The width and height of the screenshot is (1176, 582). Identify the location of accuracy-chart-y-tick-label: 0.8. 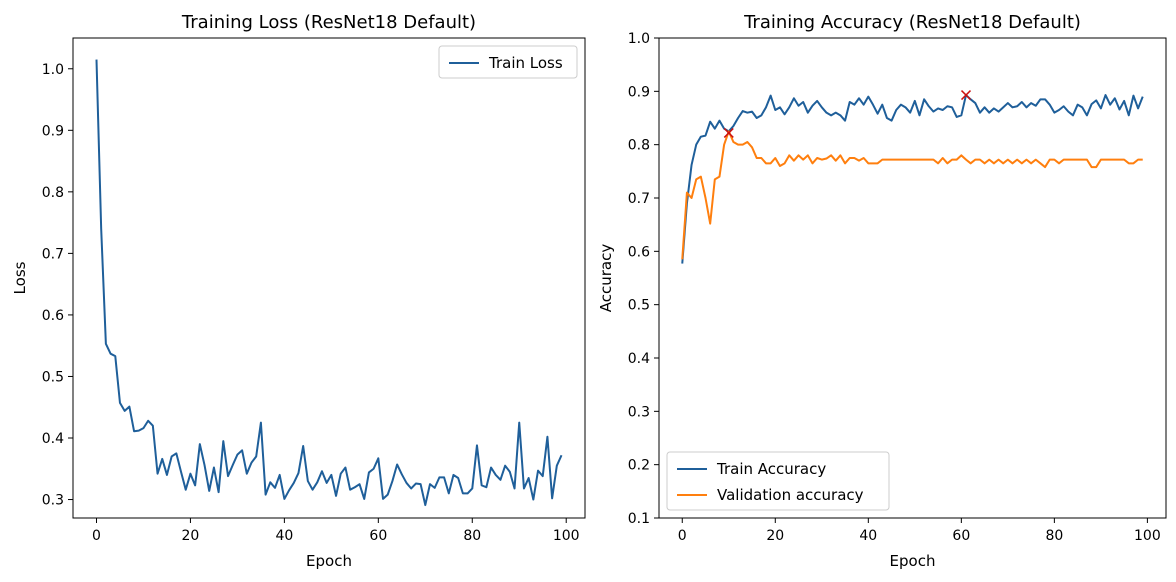
(639, 146).